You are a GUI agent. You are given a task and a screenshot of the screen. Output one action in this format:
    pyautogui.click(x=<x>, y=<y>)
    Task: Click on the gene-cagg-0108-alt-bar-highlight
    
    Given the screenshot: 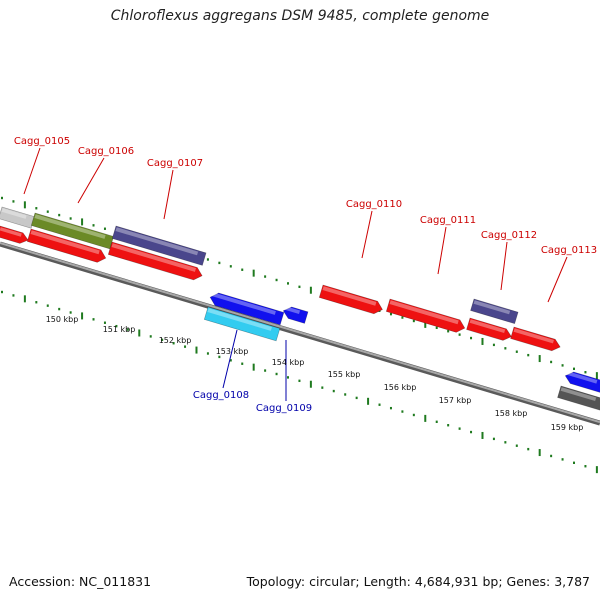 What is the action you would take?
    pyautogui.click(x=239, y=319)
    